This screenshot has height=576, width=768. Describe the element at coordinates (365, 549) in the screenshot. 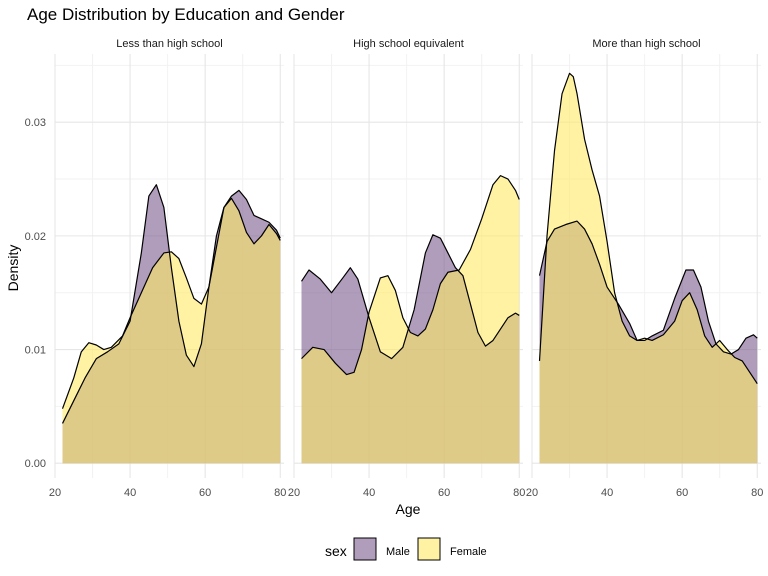

I see `legend-swatch-male` at that location.